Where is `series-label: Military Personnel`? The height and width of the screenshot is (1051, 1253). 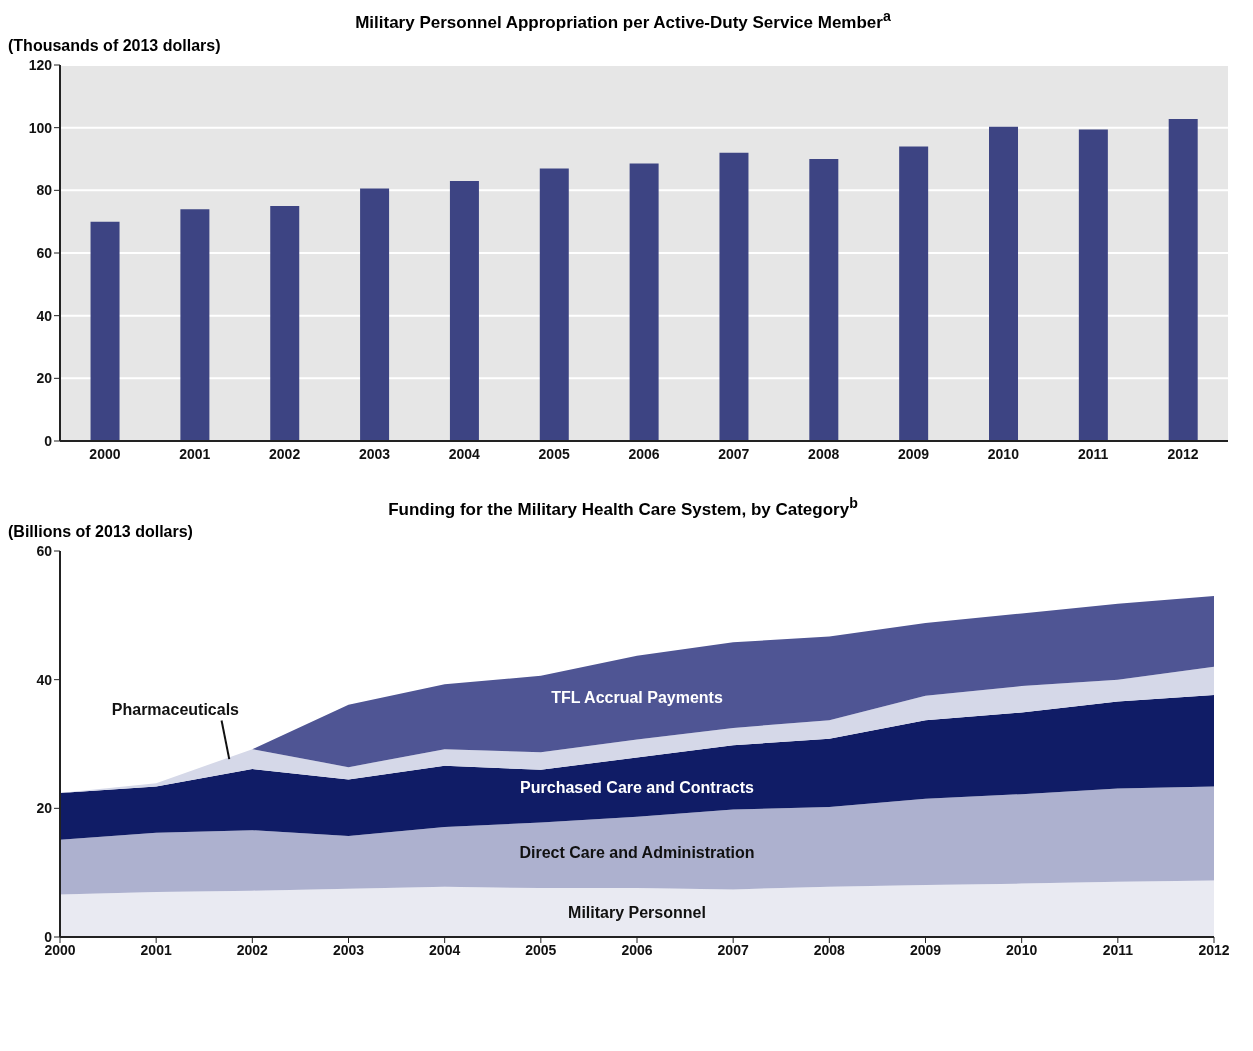
series-label: Military Personnel is located at coordinates (637, 913).